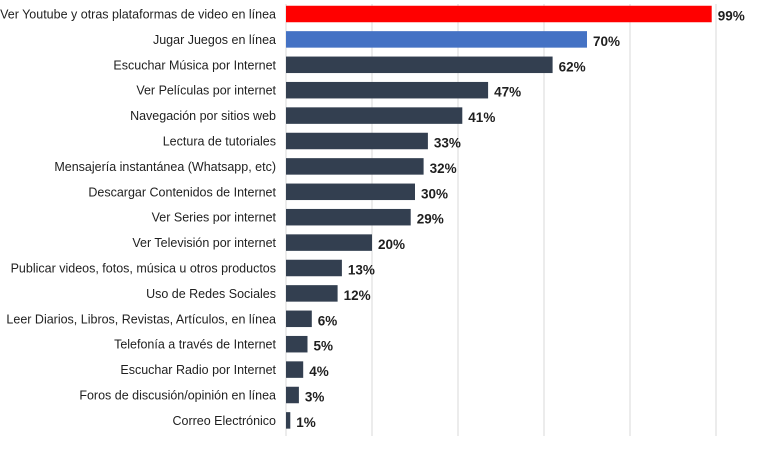  Describe the element at coordinates (391, 244) in the screenshot. I see `value-label: 20%` at that location.